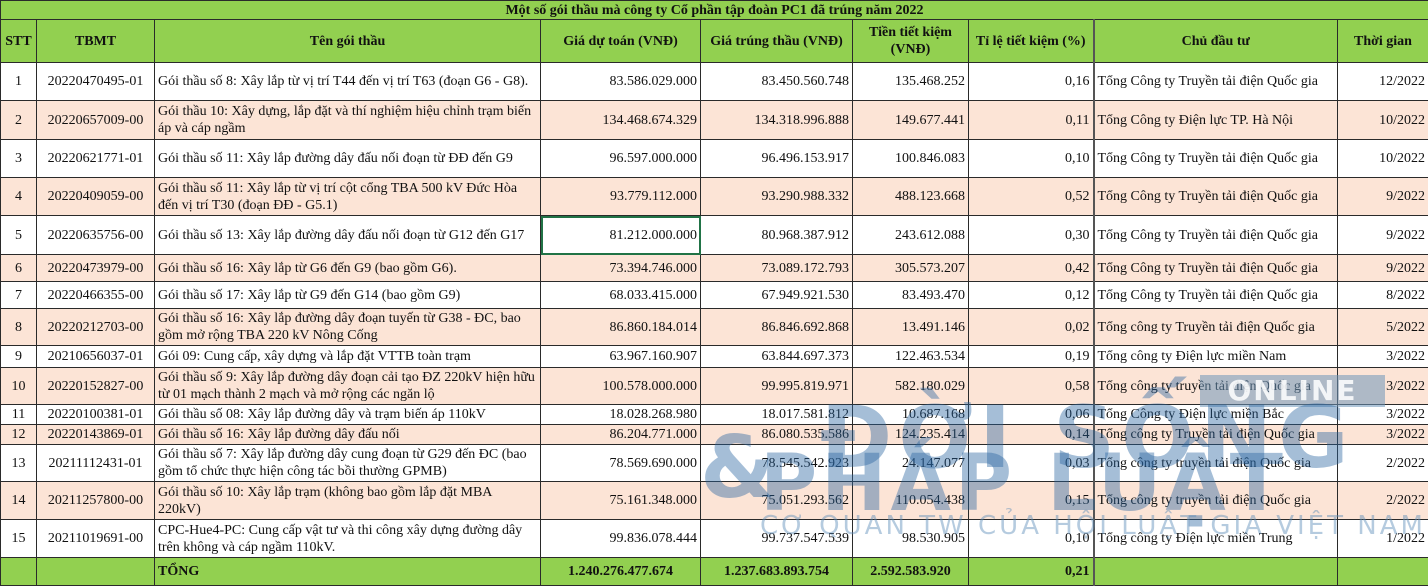 Image resolution: width=1428 pixels, height=586 pixels. I want to click on cell-ti-le: 0,52, so click(1031, 197).